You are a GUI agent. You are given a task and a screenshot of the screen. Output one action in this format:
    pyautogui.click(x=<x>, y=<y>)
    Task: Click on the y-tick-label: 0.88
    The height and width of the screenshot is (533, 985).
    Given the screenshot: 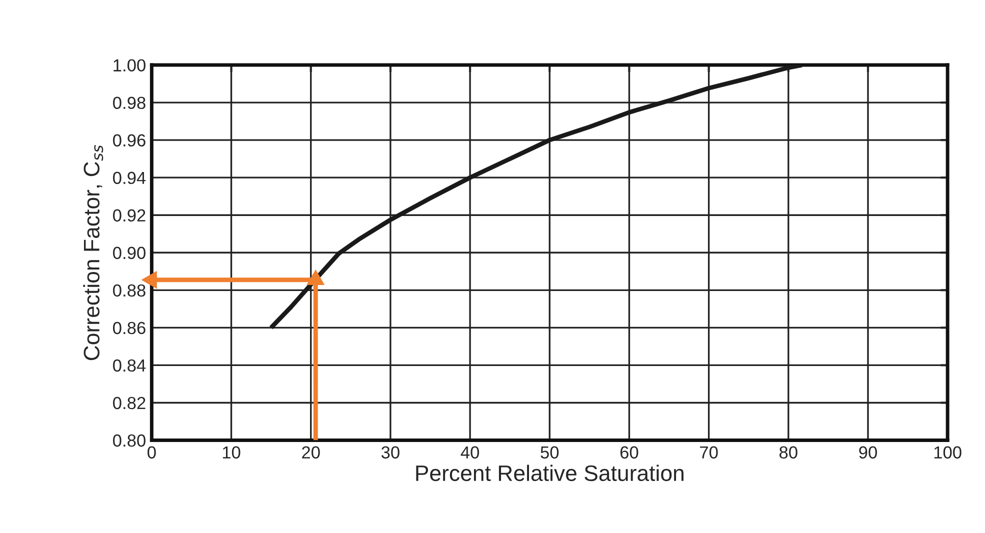 What is the action you would take?
    pyautogui.click(x=129, y=290)
    